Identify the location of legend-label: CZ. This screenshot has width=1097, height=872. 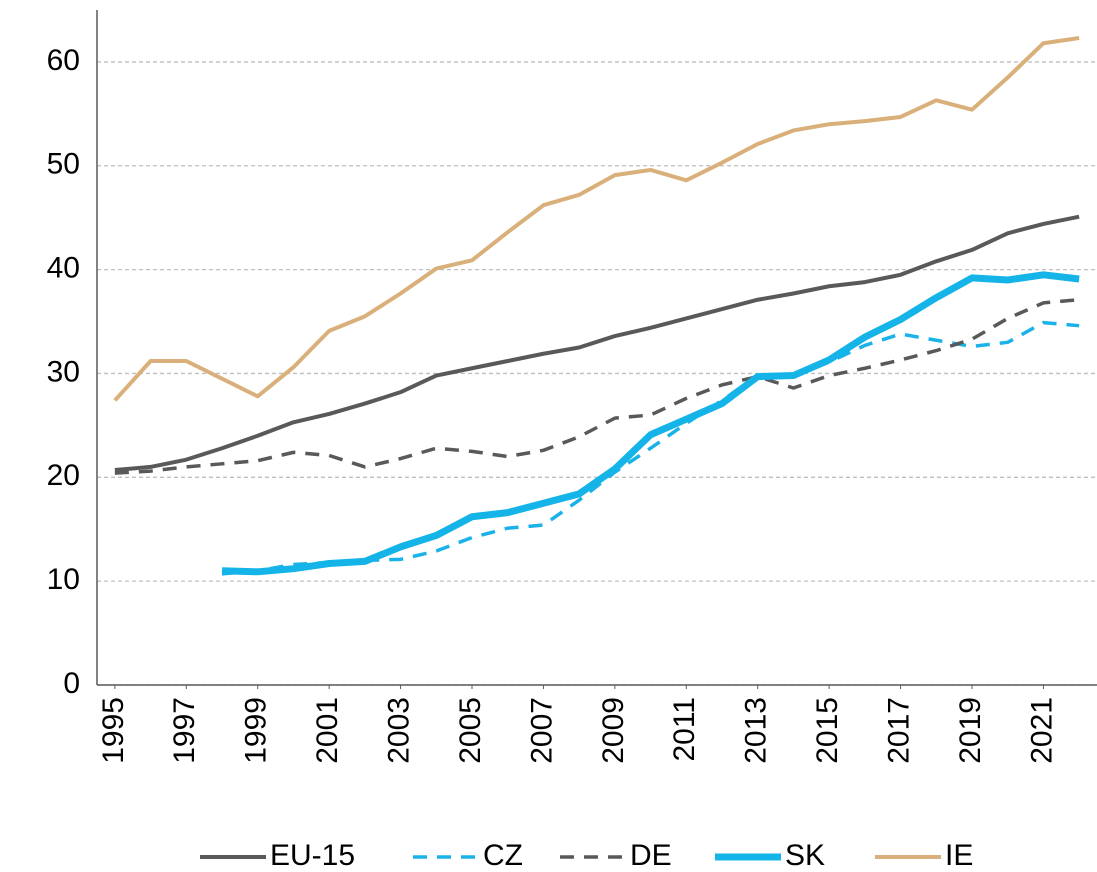
(503, 855).